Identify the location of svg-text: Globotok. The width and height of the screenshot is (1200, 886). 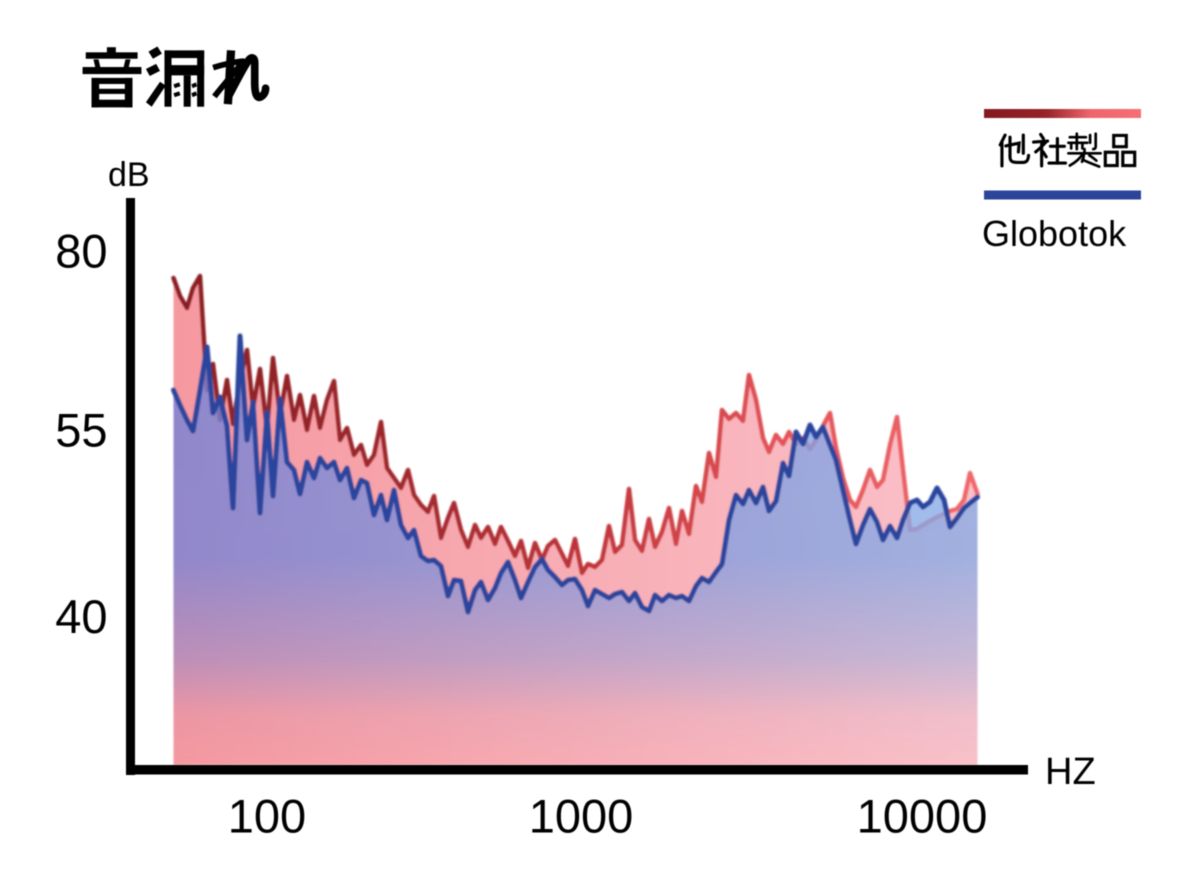
(1054, 233).